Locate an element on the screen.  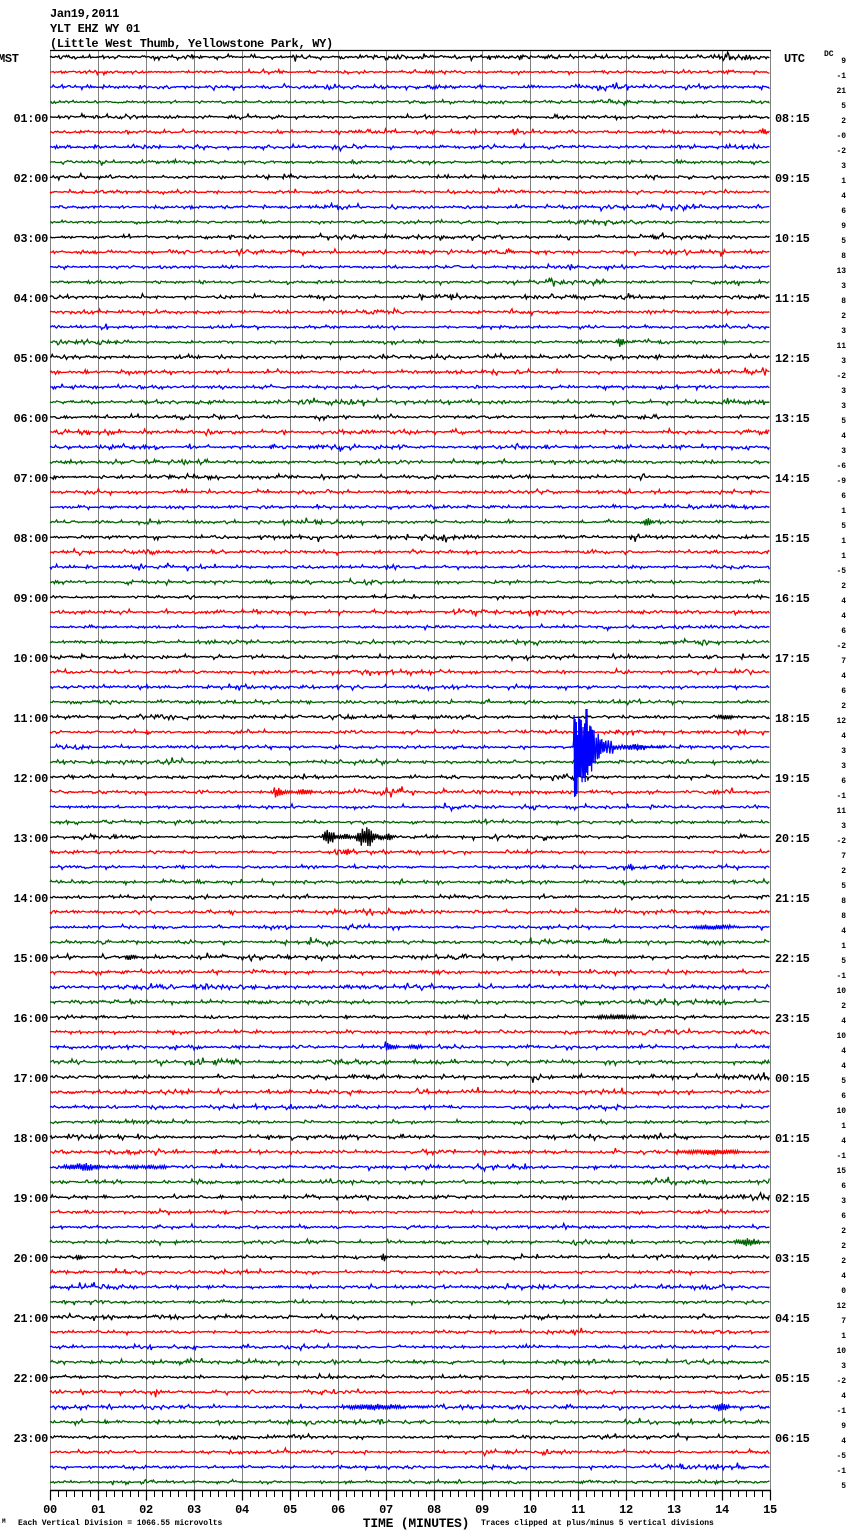
svg-text: 16:00 is located at coordinates (30, 1019).